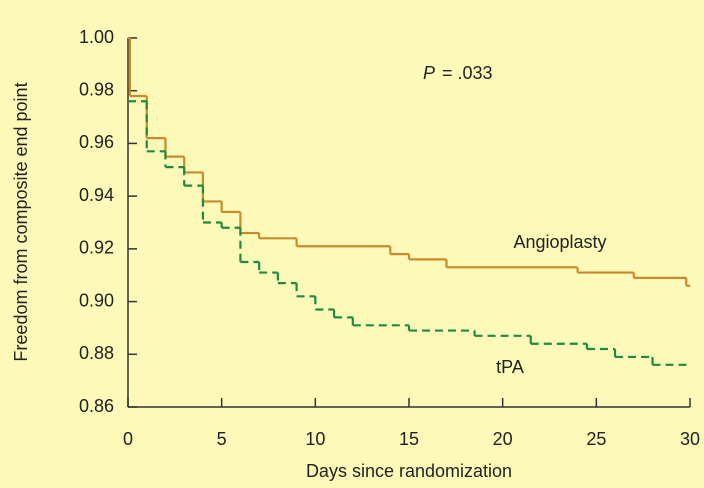 Image resolution: width=704 pixels, height=488 pixels. What do you see at coordinates (21, 221) in the screenshot?
I see `y-axis-label: Freedom from composite end point` at bounding box center [21, 221].